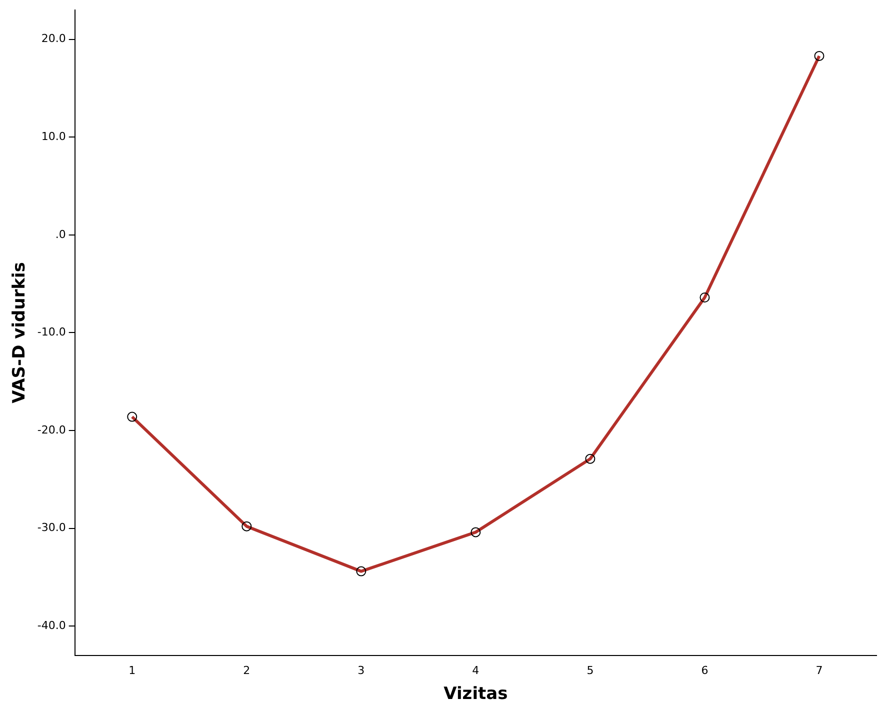 The width and height of the screenshot is (882, 713). I want to click on x-tick-label: 2, so click(246, 670).